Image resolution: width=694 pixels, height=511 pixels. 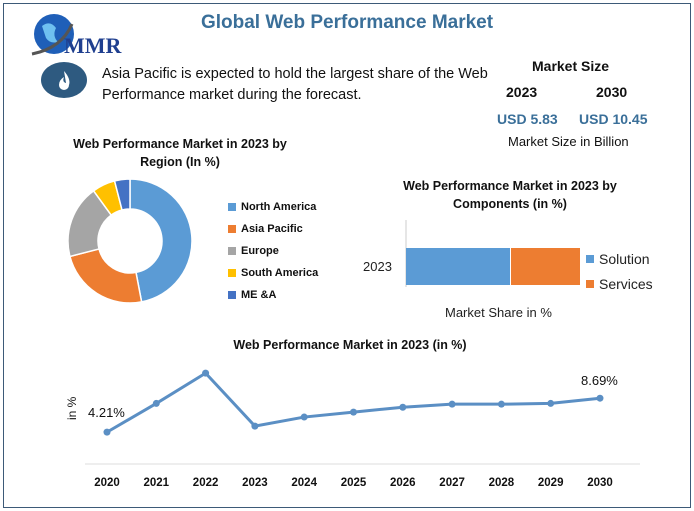 What do you see at coordinates (157, 483) in the screenshot?
I see `x-tick-label: 2021` at bounding box center [157, 483].